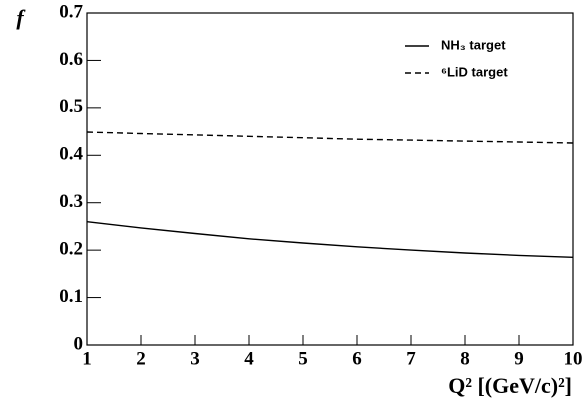 Image resolution: width=586 pixels, height=407 pixels. Describe the element at coordinates (71, 11) in the screenshot. I see `y-tick-label: 0.7` at that location.